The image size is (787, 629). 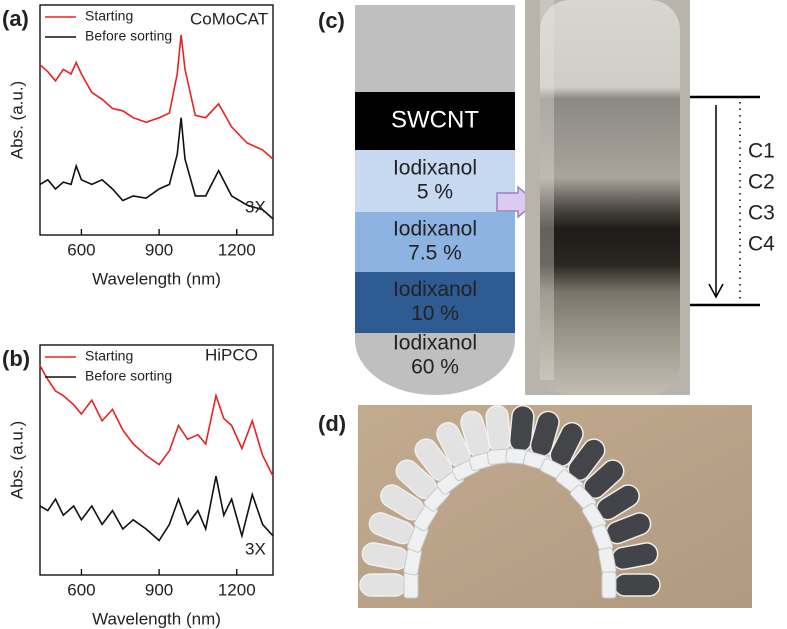 What do you see at coordinates (435, 253) in the screenshot?
I see `layer-label: 7.5 %` at bounding box center [435, 253].